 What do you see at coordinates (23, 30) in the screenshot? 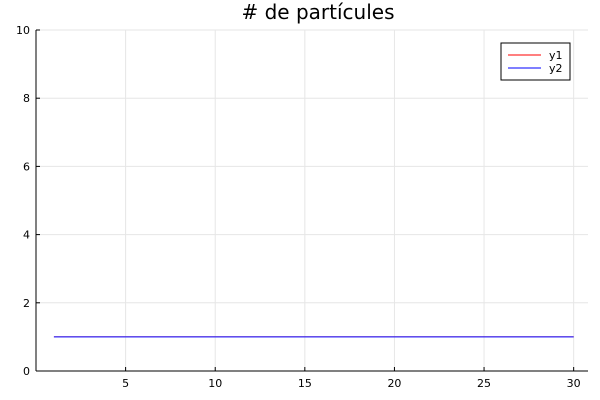
I see `y-tick-label: 10` at bounding box center [23, 30].